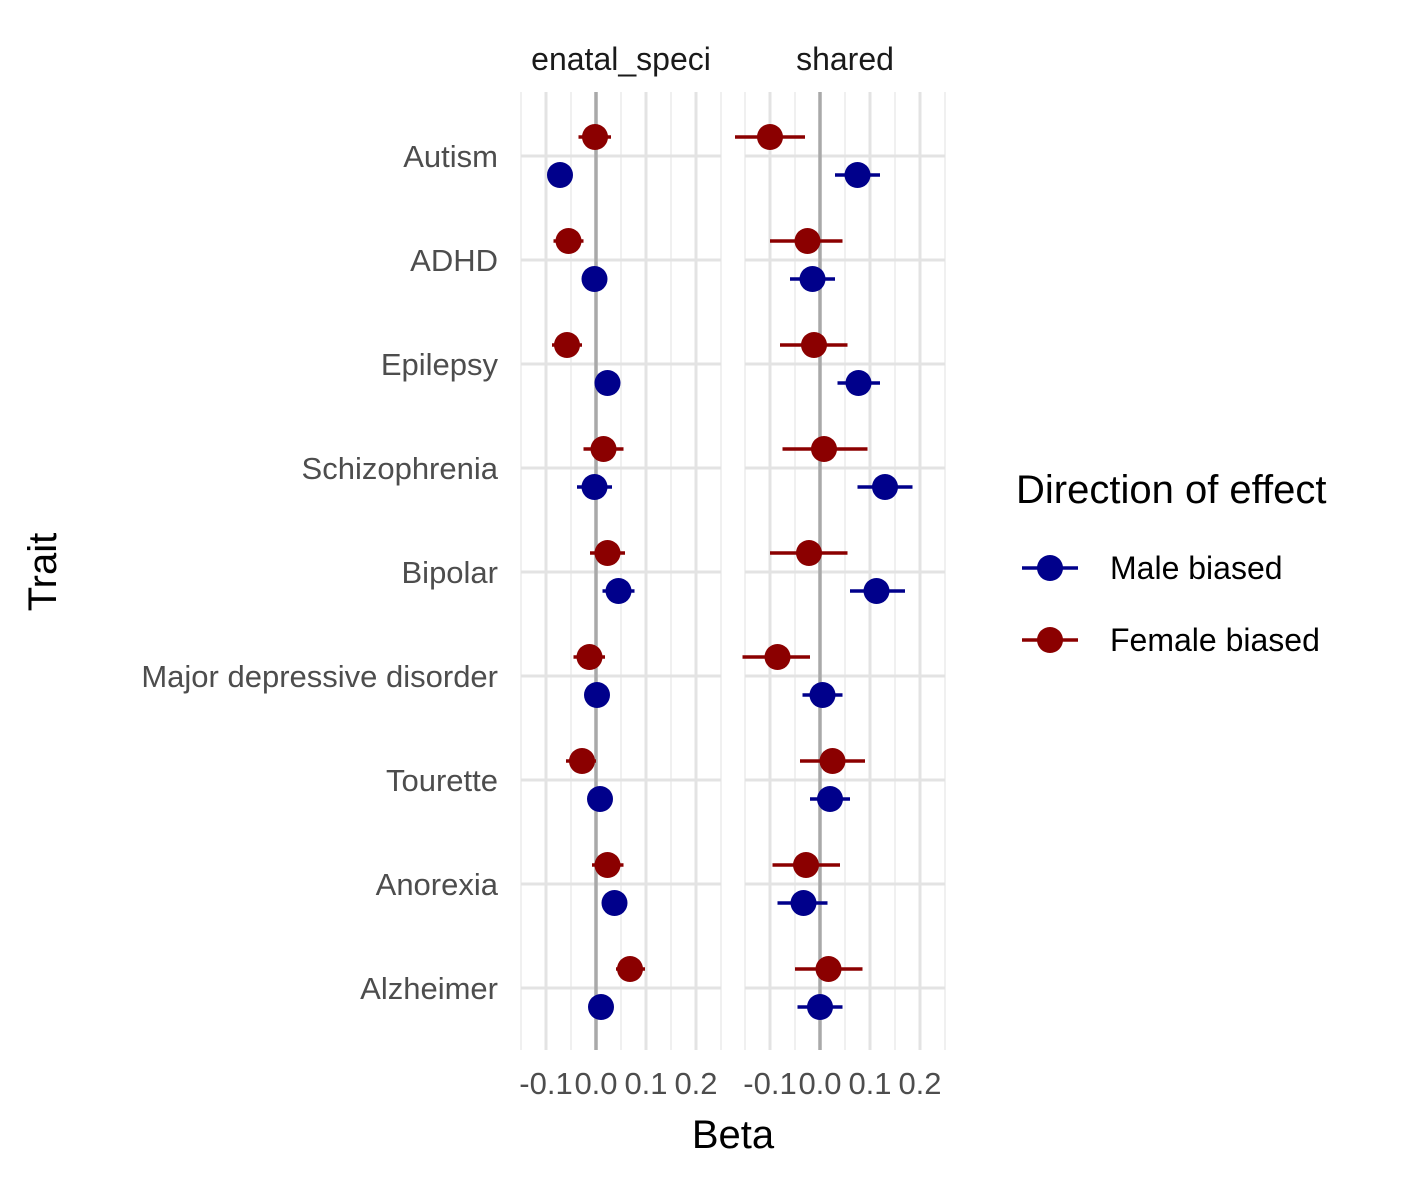 This screenshot has width=1417, height=1181. What do you see at coordinates (450, 156) in the screenshot?
I see `y-tick-label: Autism` at bounding box center [450, 156].